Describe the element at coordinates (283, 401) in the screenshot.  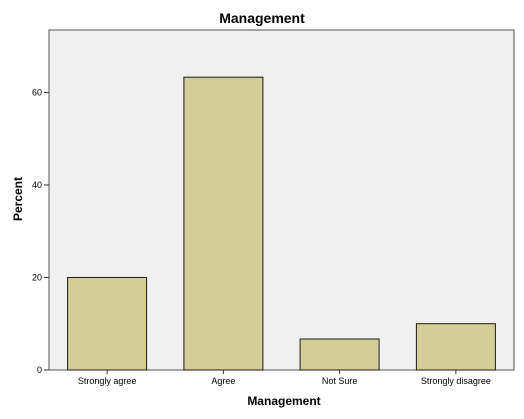
I see `x-axis-label: Management` at that location.